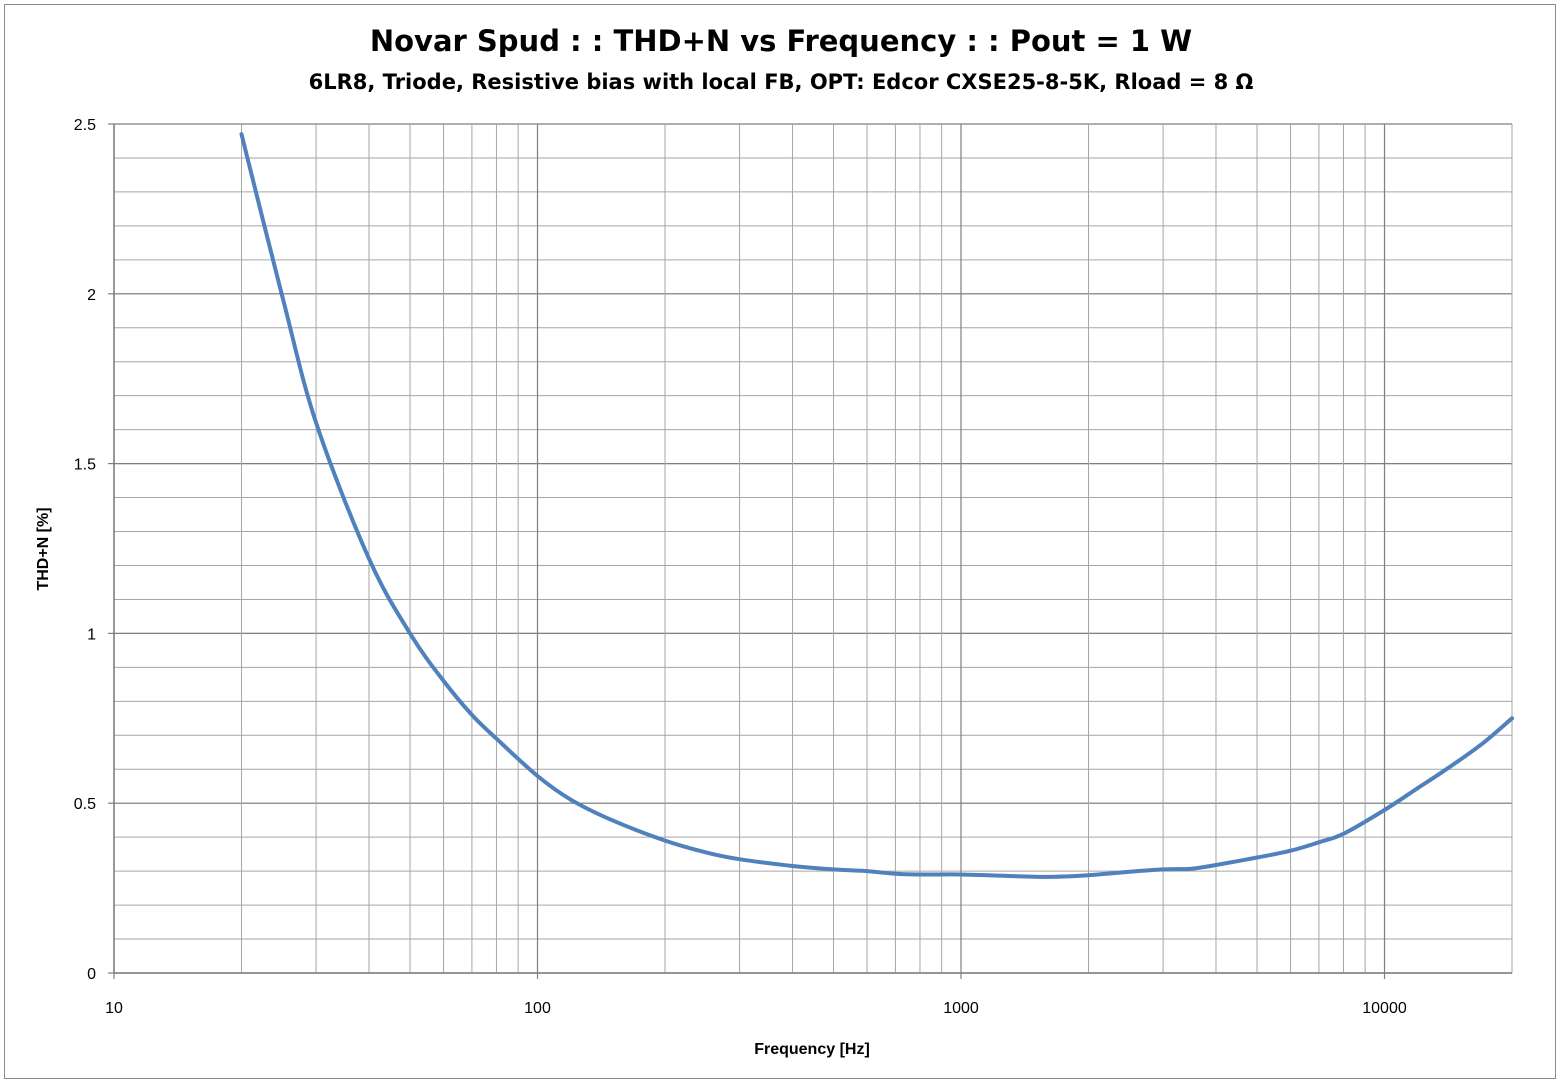 The image size is (1562, 1085). Describe the element at coordinates (114, 1008) in the screenshot. I see `x-tick-label: 10` at that location.